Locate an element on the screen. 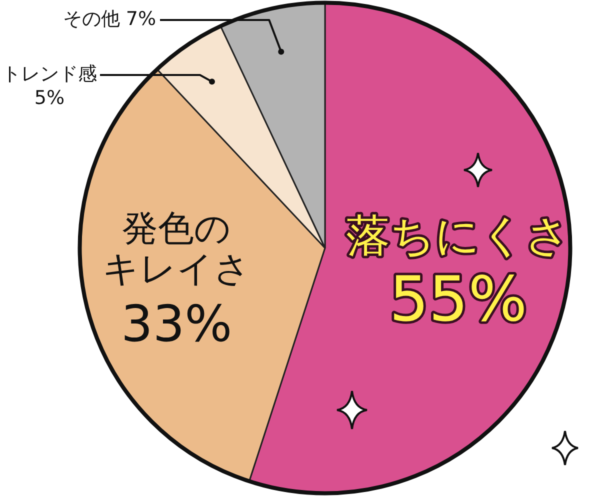 The height and width of the screenshot is (496, 600). slice-label: その他 7% is located at coordinates (109, 19).